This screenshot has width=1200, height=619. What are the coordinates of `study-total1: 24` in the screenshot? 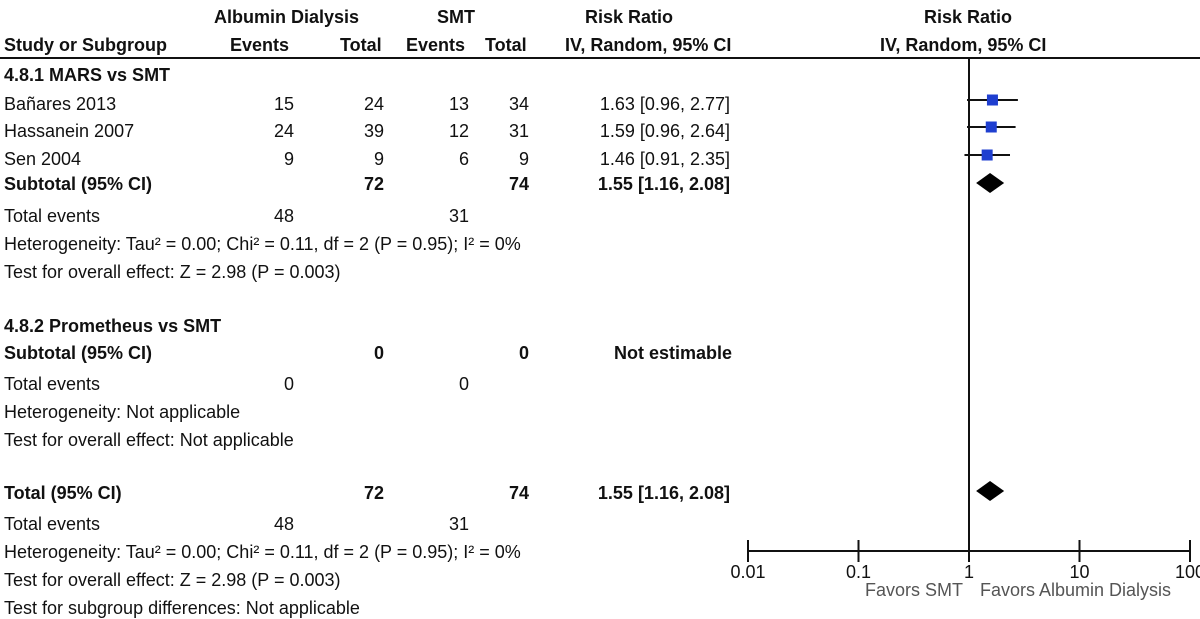 It's located at (373, 104).